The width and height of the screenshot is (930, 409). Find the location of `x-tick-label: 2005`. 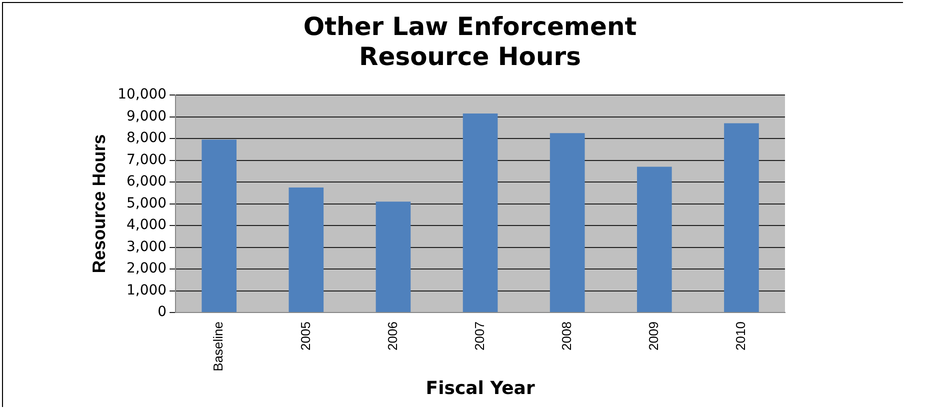

x-tick-label: 2005 is located at coordinates (305, 336).